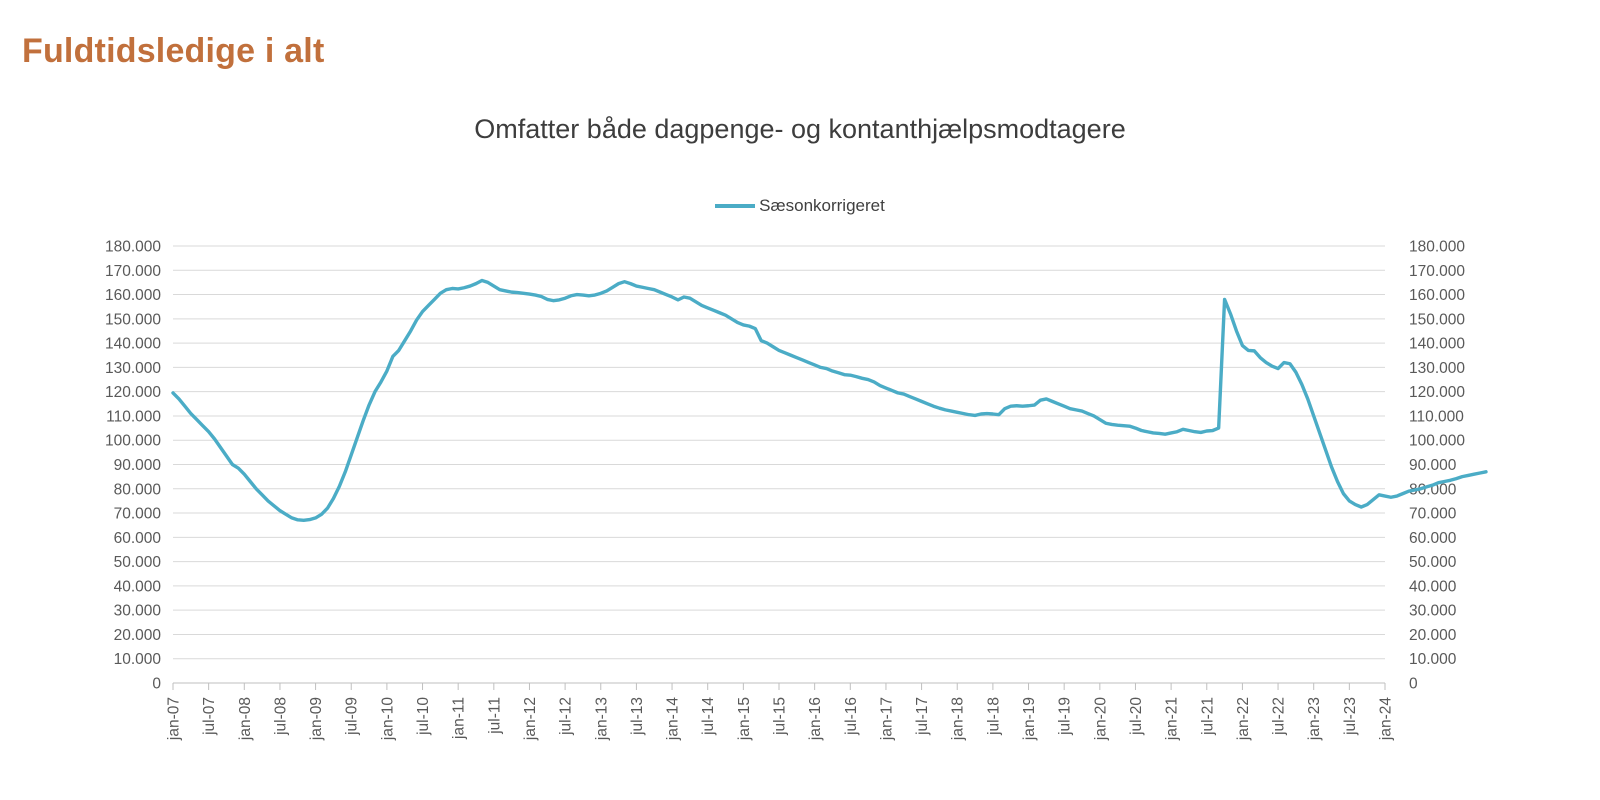 Image resolution: width=1600 pixels, height=800 pixels. What do you see at coordinates (1436, 416) in the screenshot?
I see `y-tick-label-right: 110.000` at bounding box center [1436, 416].